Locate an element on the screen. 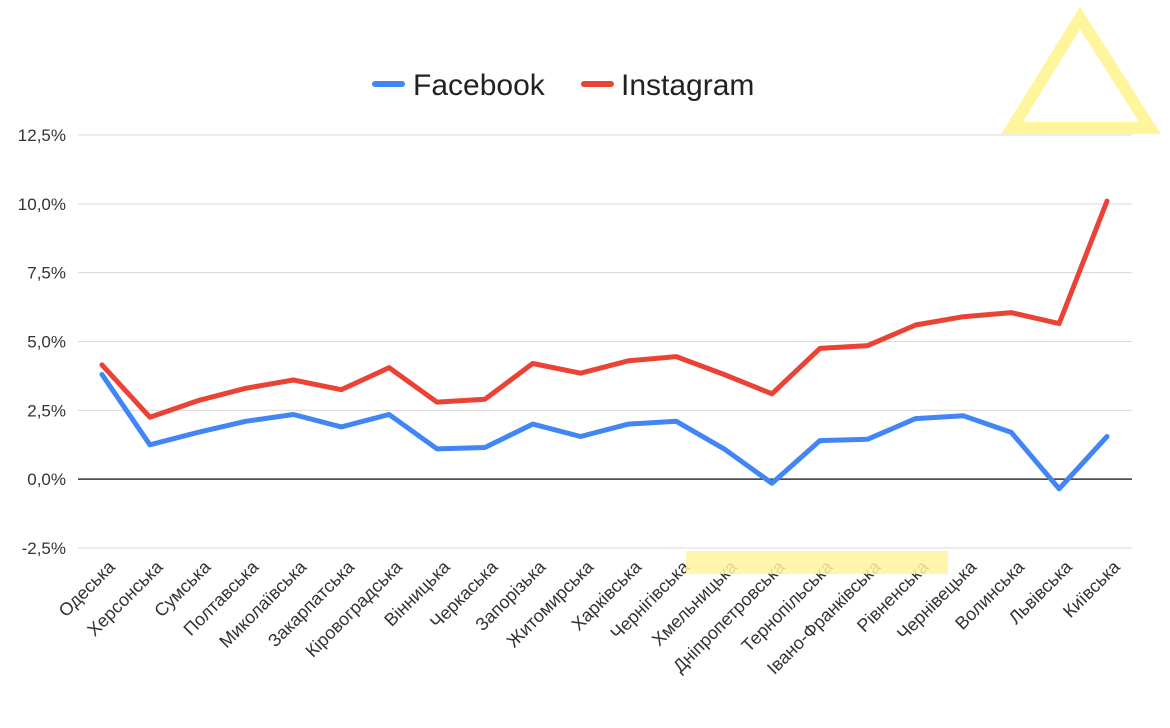  y-tick-label: 2,5% is located at coordinates (46, 410).